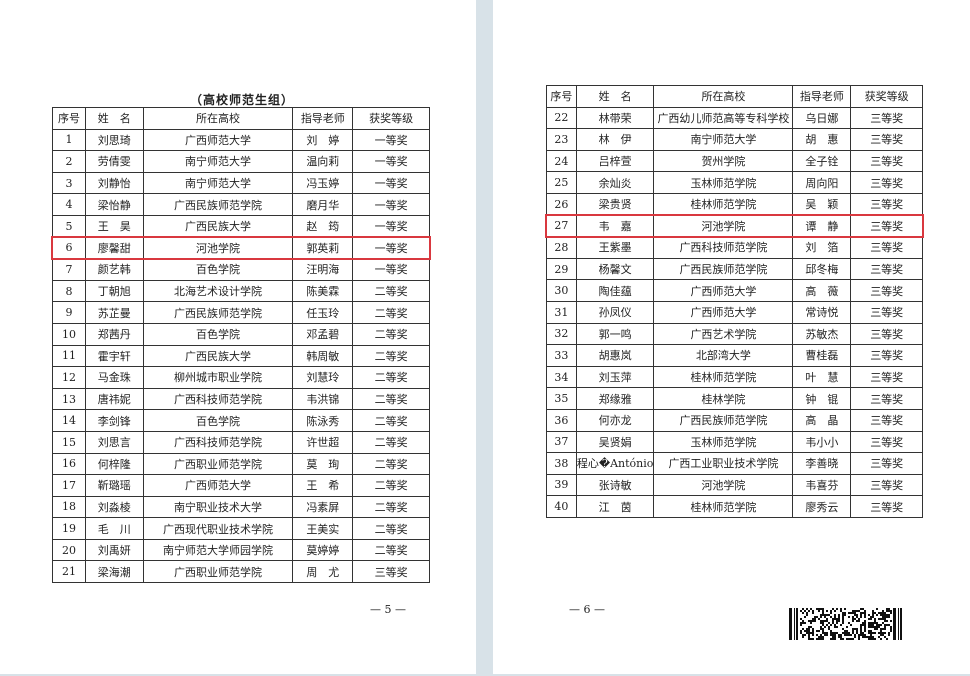 The image size is (970, 676). What do you see at coordinates (723, 377) in the screenshot?
I see `cell-school: 桂林师范学院` at bounding box center [723, 377].